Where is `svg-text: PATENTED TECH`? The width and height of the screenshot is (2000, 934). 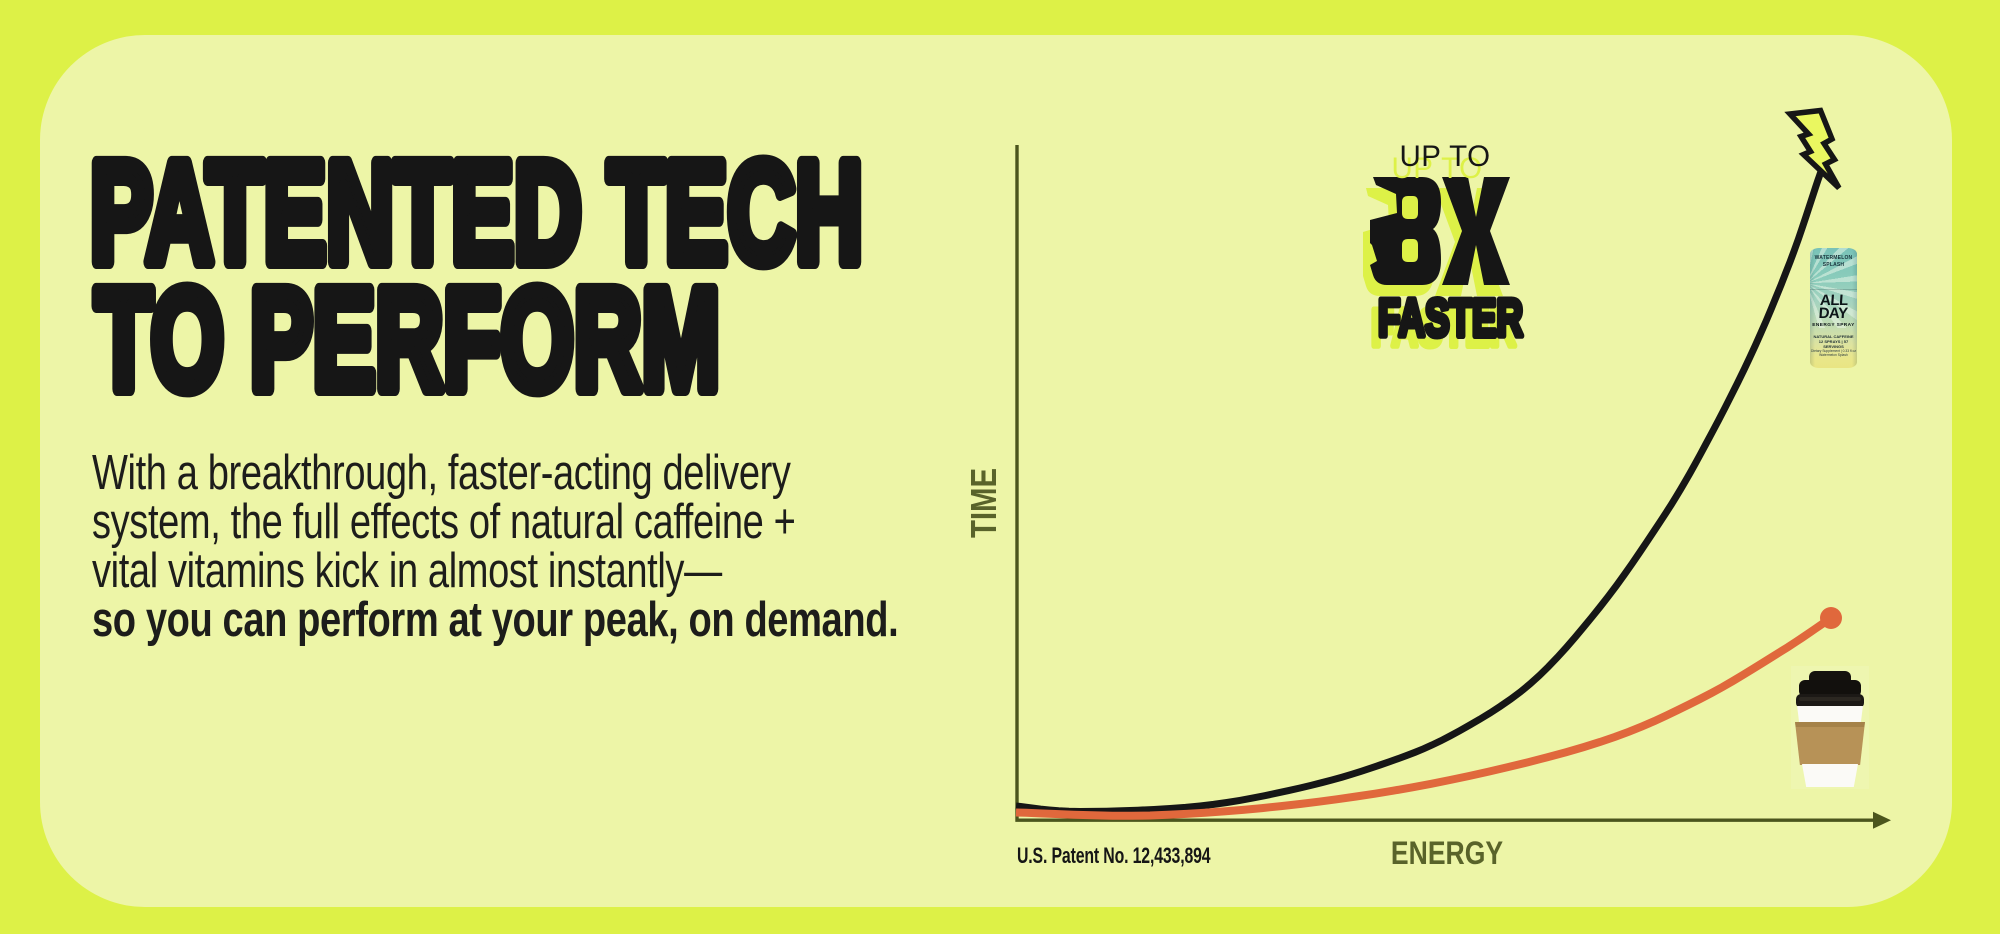 svg-text: PATENTED TECH is located at coordinates (476, 212).